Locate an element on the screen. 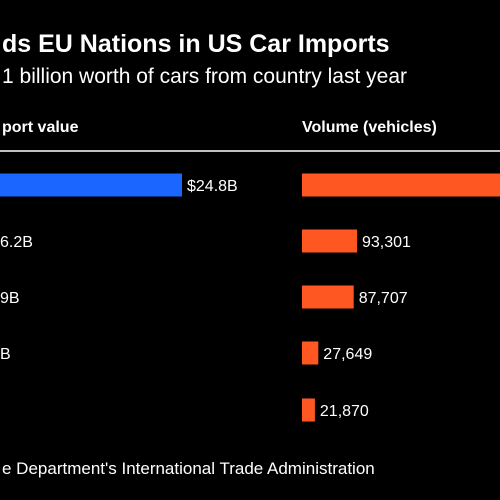  value-label: B is located at coordinates (5, 354).